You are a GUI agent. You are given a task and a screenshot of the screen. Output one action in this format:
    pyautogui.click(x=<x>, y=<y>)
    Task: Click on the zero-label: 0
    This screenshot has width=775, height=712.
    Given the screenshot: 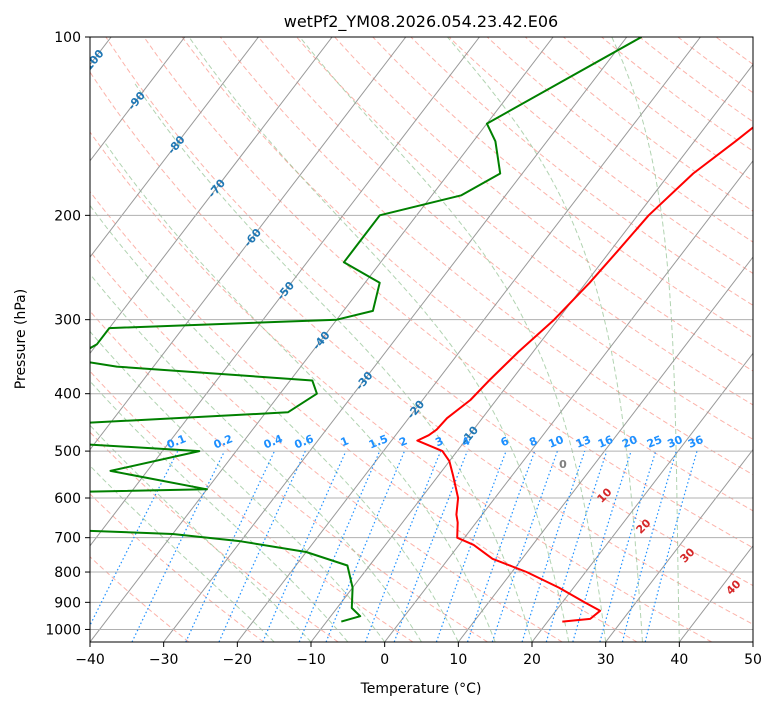 What is the action you would take?
    pyautogui.click(x=563, y=464)
    